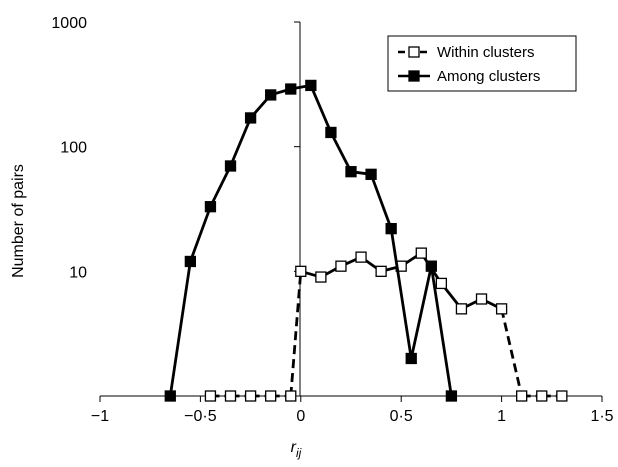 This screenshot has width=618, height=467. I want to click on x-tick-label: −1, so click(100, 416).